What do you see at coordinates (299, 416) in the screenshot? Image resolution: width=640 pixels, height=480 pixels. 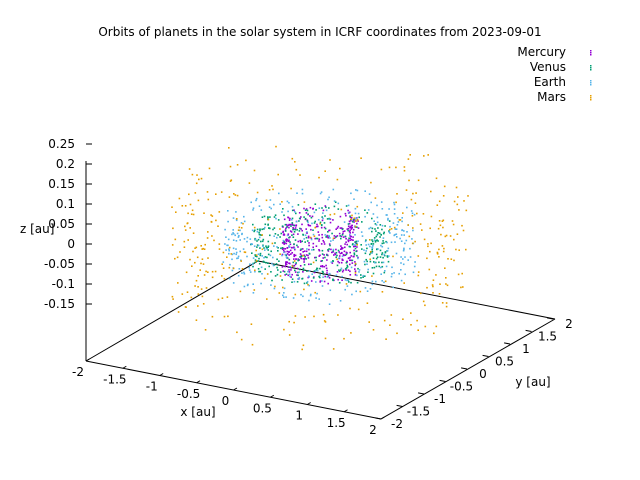 I see `x-tick-label: 1` at bounding box center [299, 416].